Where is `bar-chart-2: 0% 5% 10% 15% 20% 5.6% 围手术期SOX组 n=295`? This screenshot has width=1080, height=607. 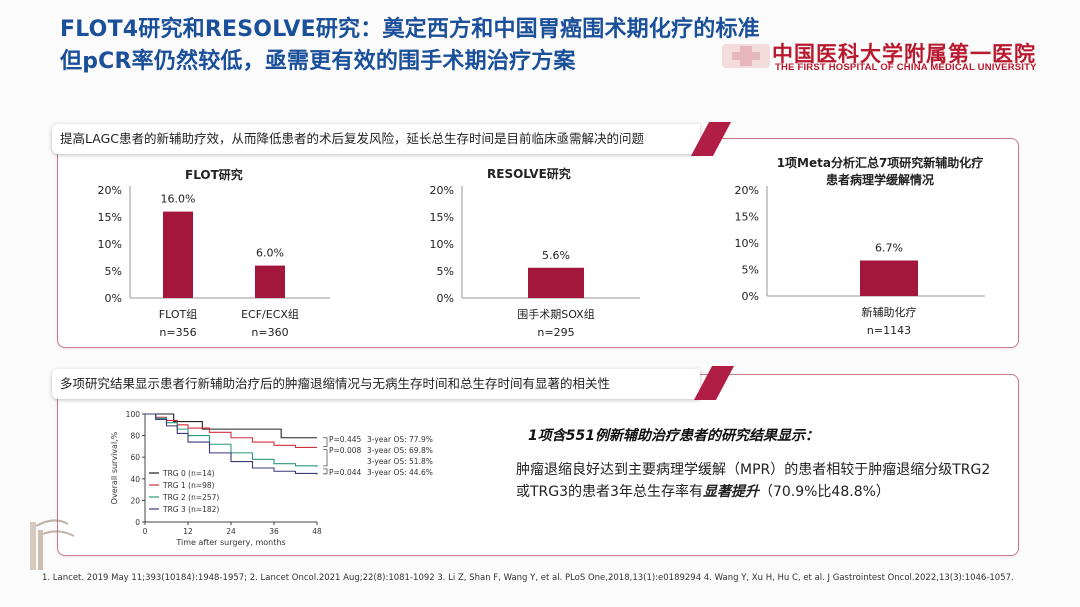 bar-chart-2: 0% 5% 10% 15% 20% 5.6% 围手术期SOX组 n=295 is located at coordinates (535, 261).